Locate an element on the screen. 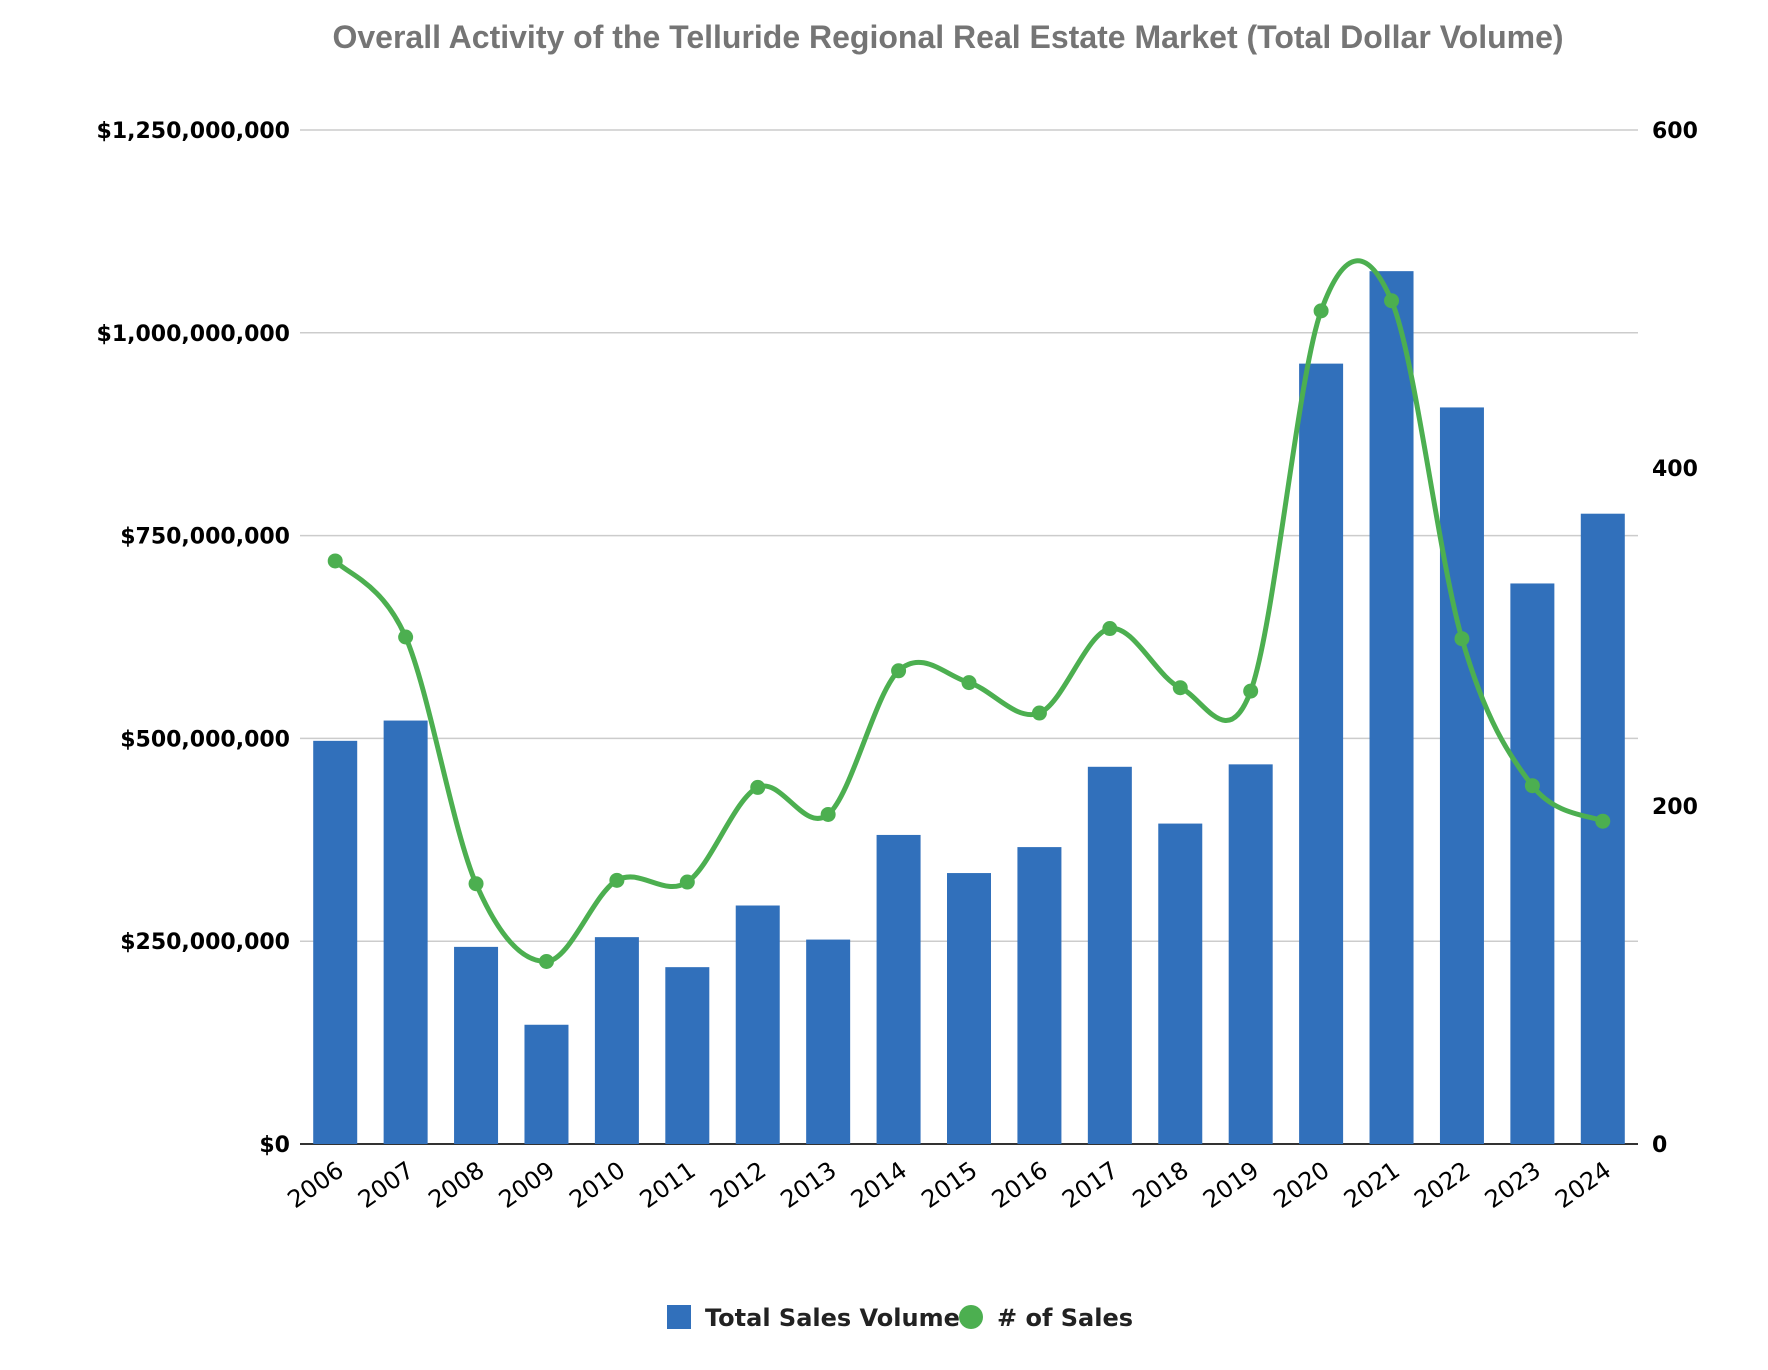 The width and height of the screenshot is (1768, 1370). right-axis-tick-label: 600 is located at coordinates (1675, 131).